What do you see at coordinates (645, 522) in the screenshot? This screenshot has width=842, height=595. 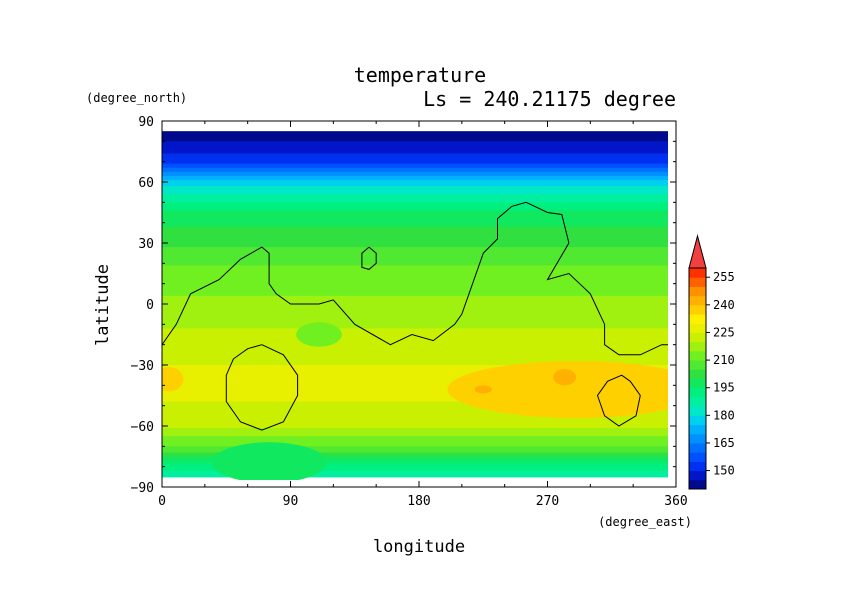 I see `x-unit-label: (degree_east)` at bounding box center [645, 522].